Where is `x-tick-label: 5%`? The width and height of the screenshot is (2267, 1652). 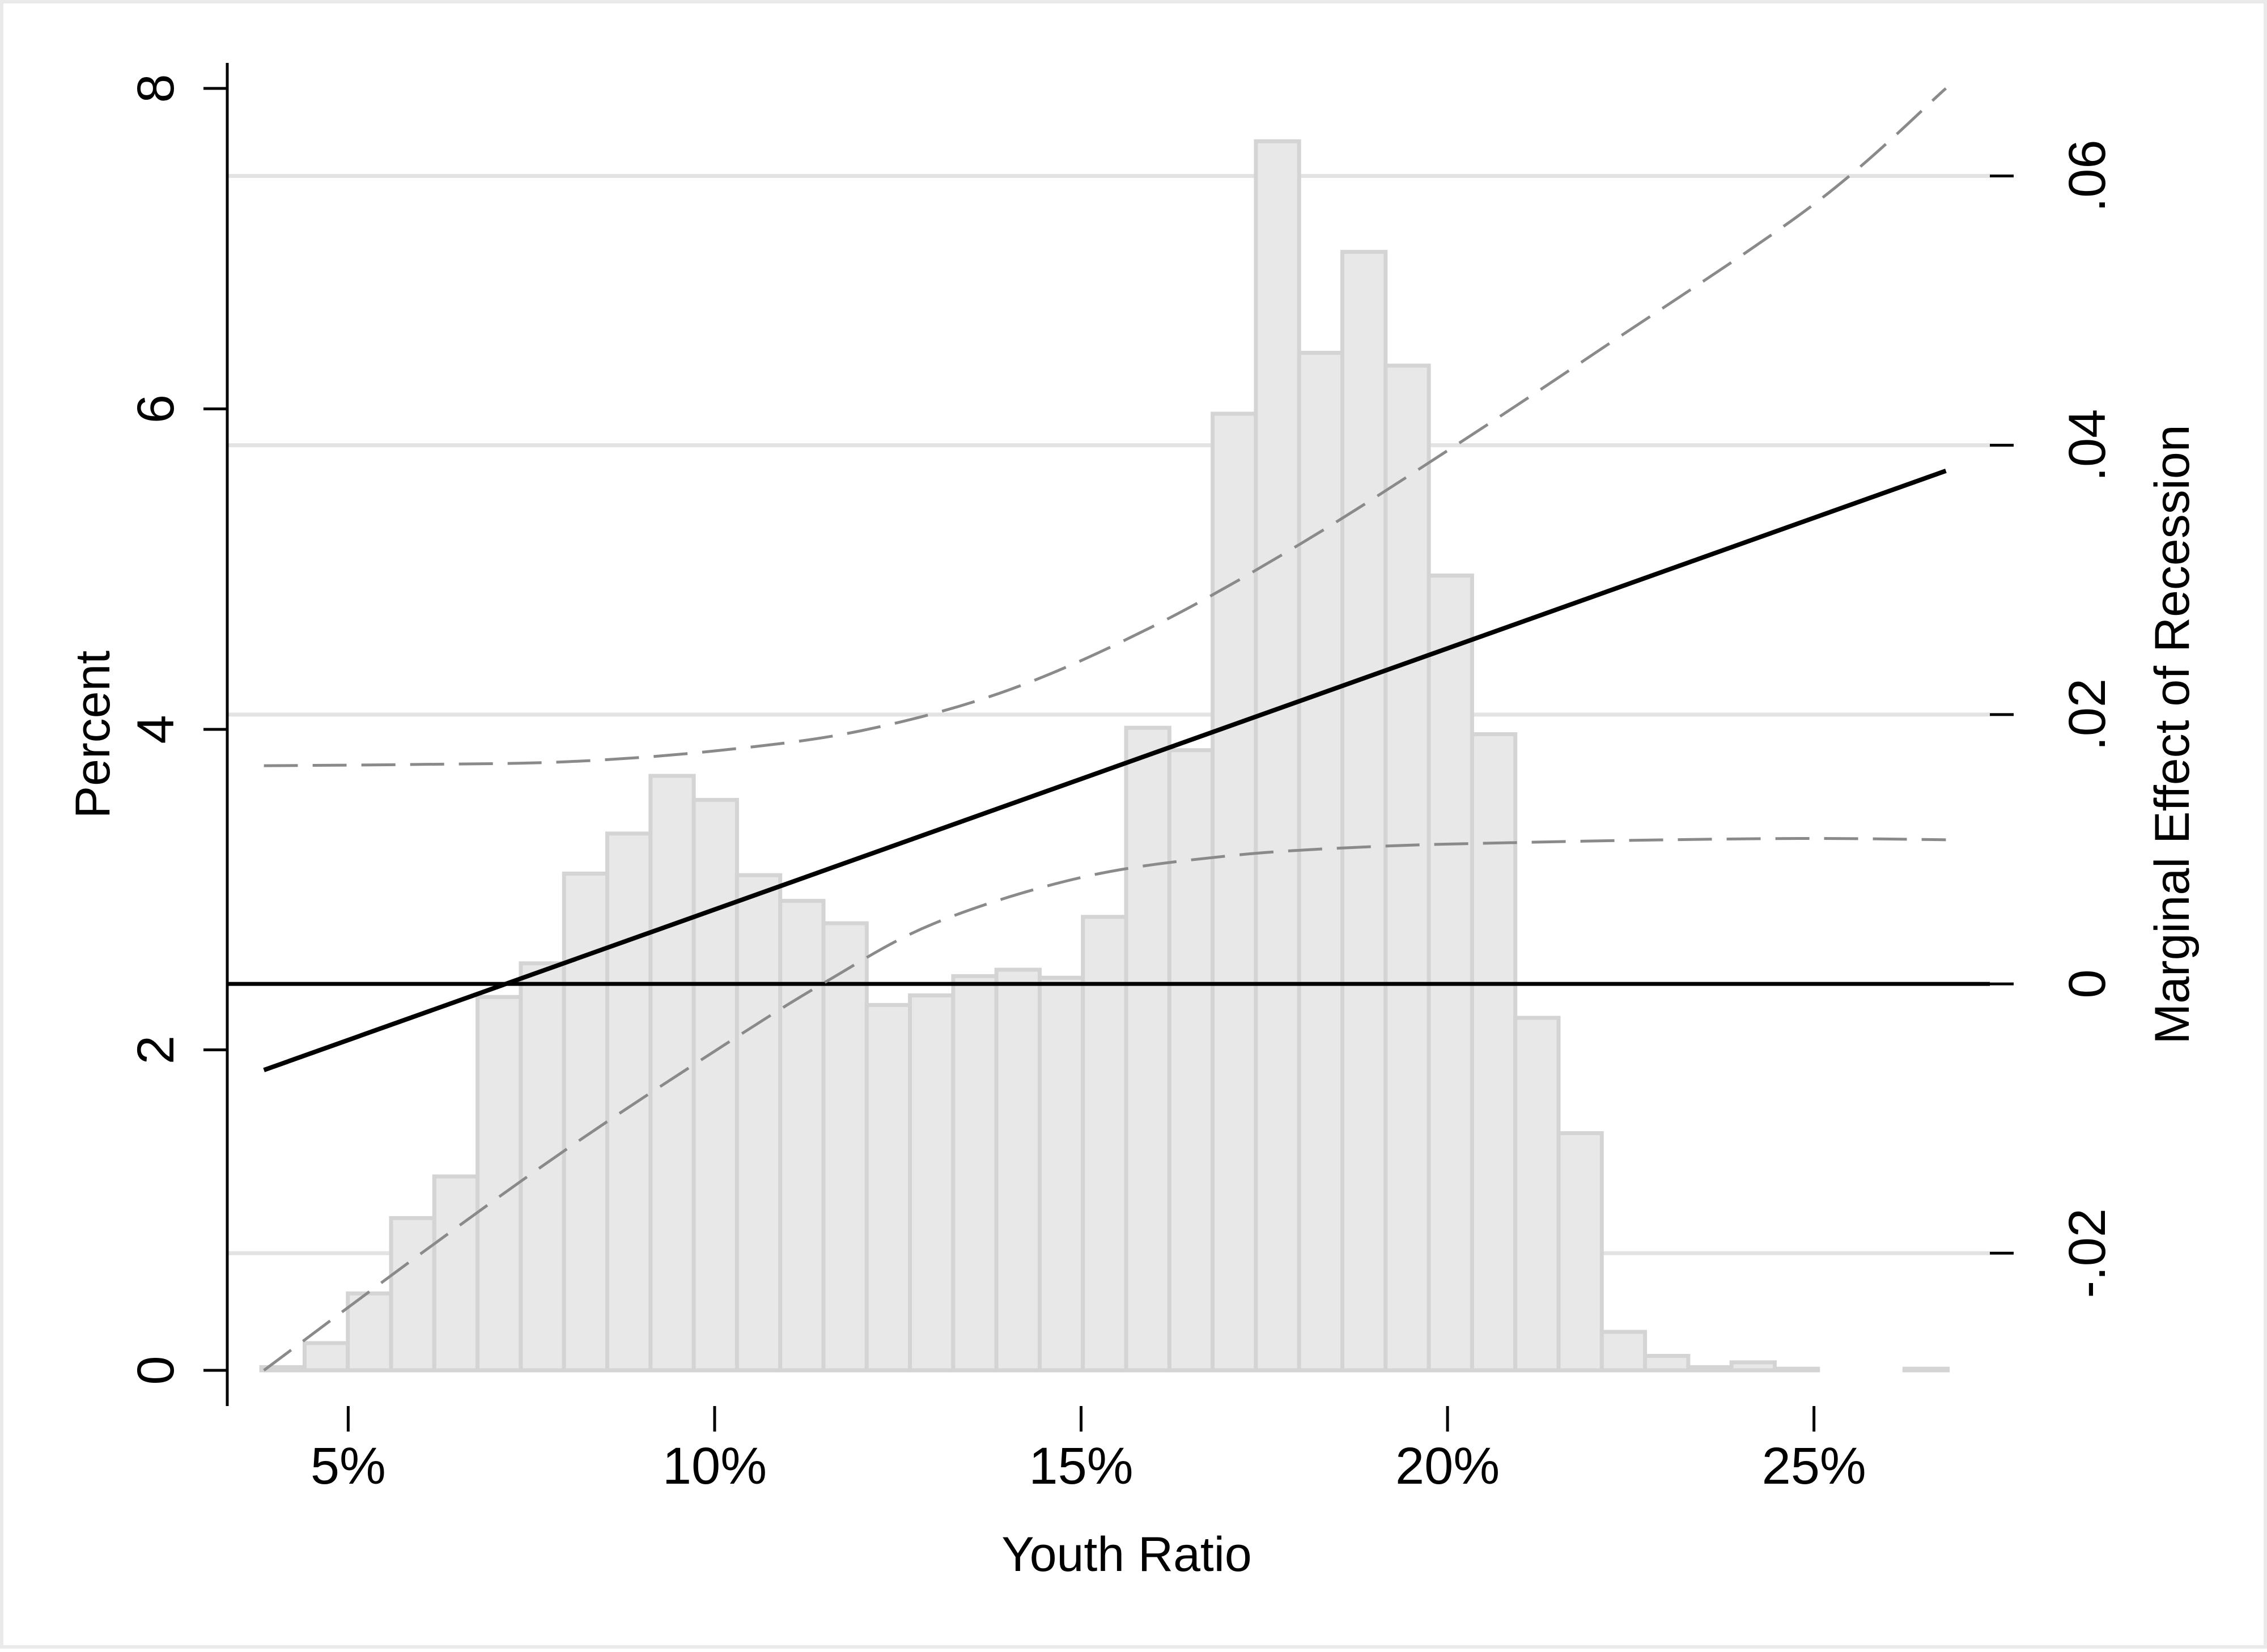 x-tick-label: 5% is located at coordinates (348, 1466).